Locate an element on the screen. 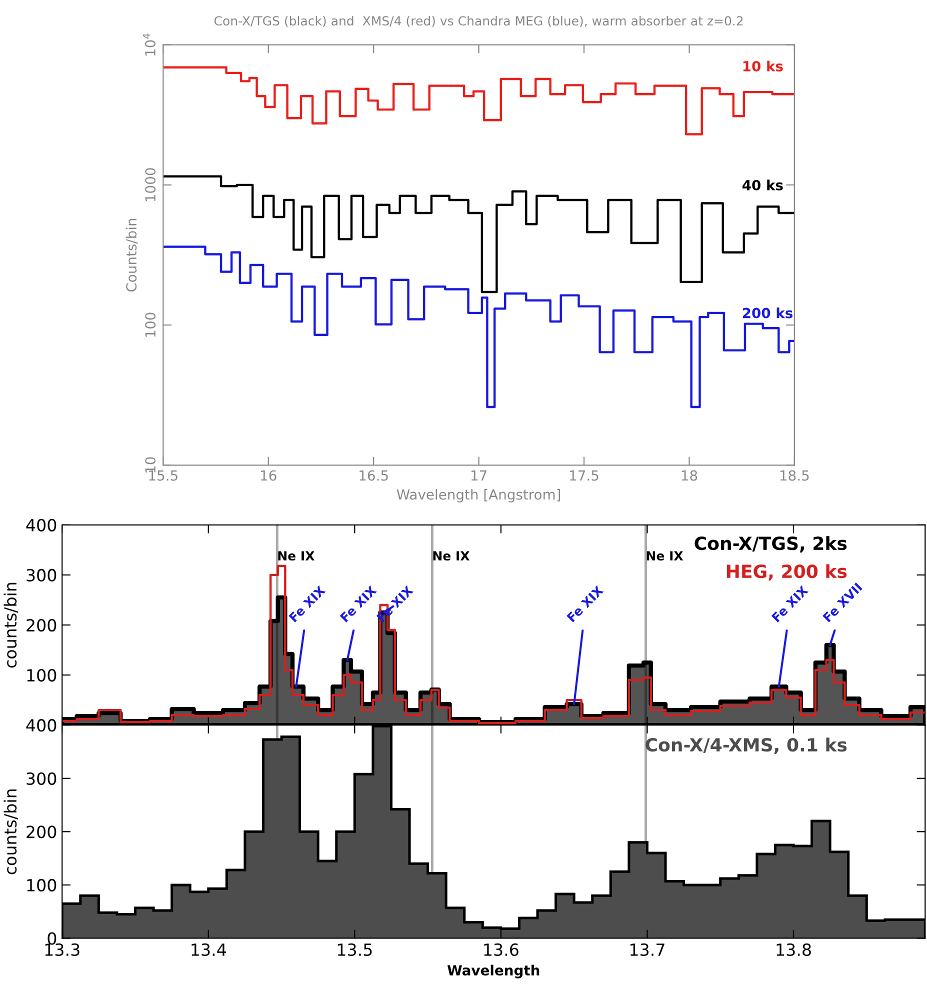 This screenshot has width=927, height=996. series-label: 10 ks is located at coordinates (763, 66).